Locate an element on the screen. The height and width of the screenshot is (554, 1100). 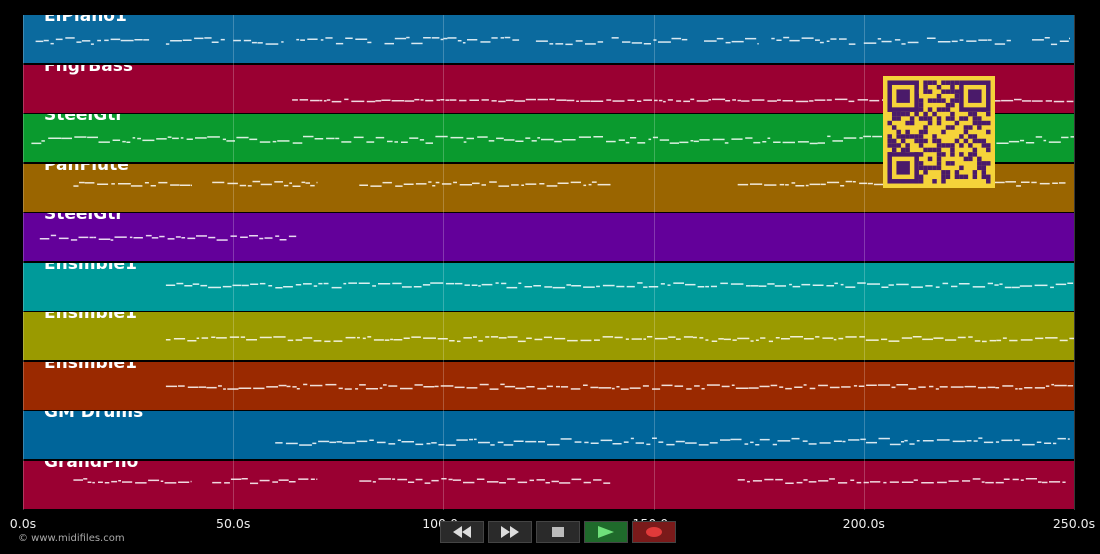
rewind-button is located at coordinates (462, 532).